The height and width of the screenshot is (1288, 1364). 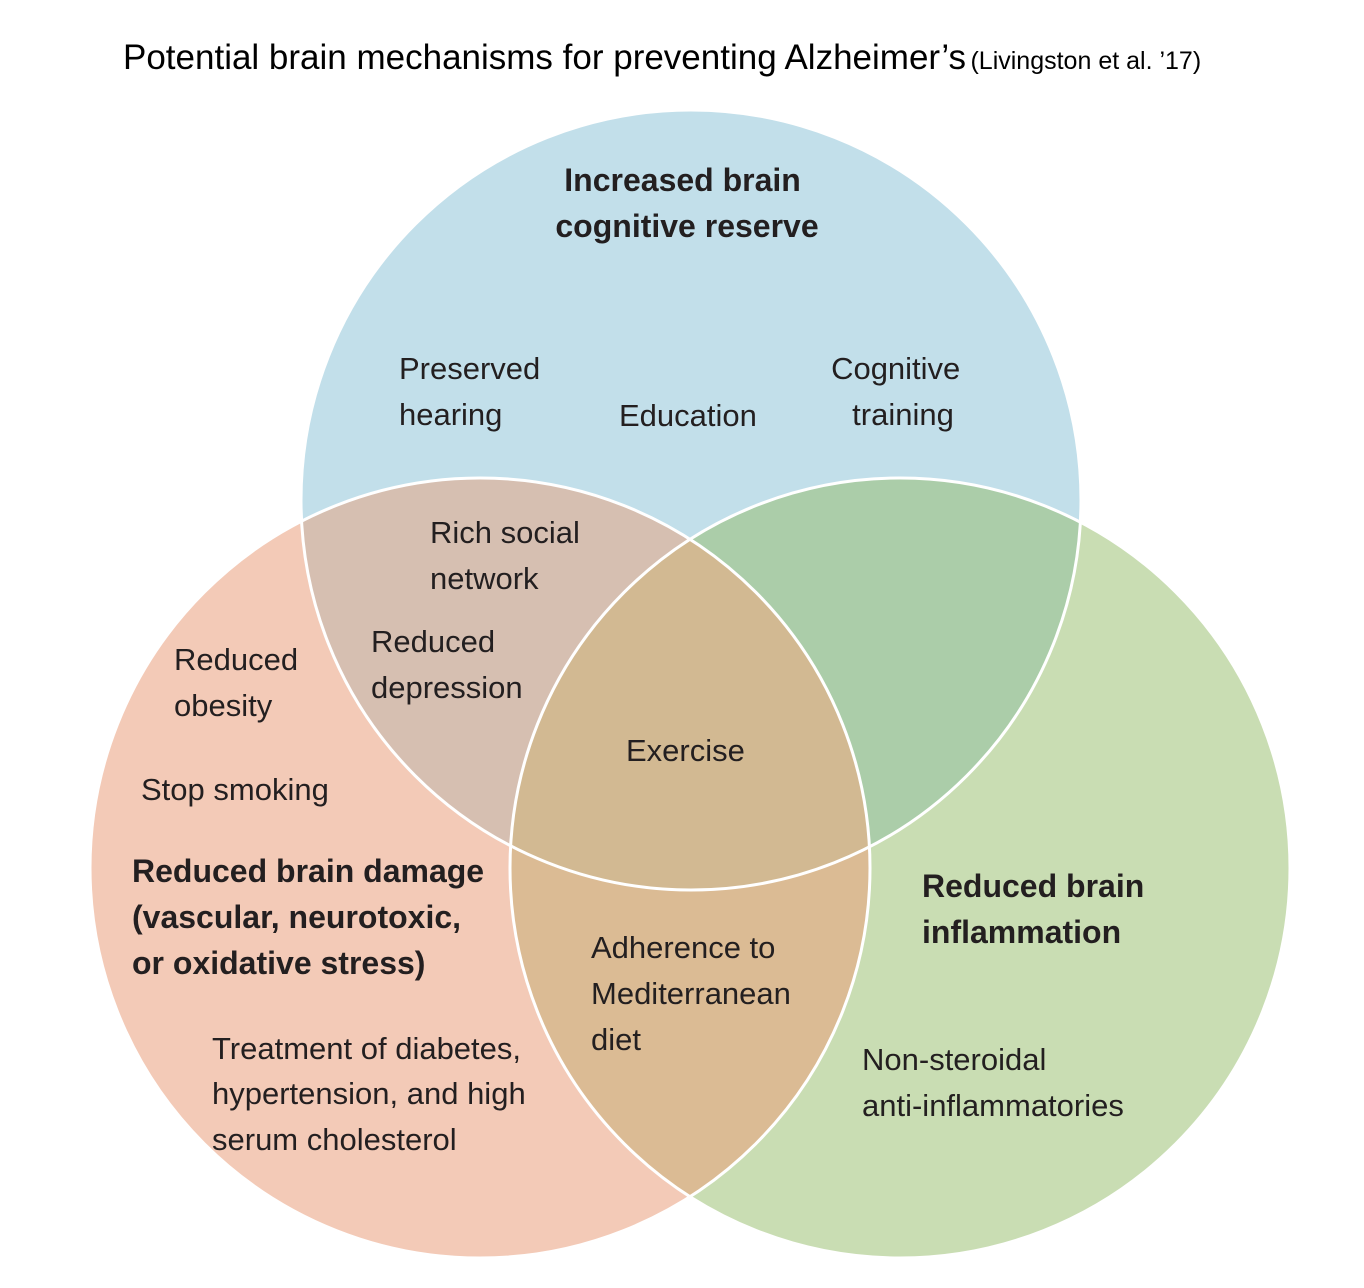 What do you see at coordinates (505, 532) in the screenshot?
I see `label-line: Rich social` at bounding box center [505, 532].